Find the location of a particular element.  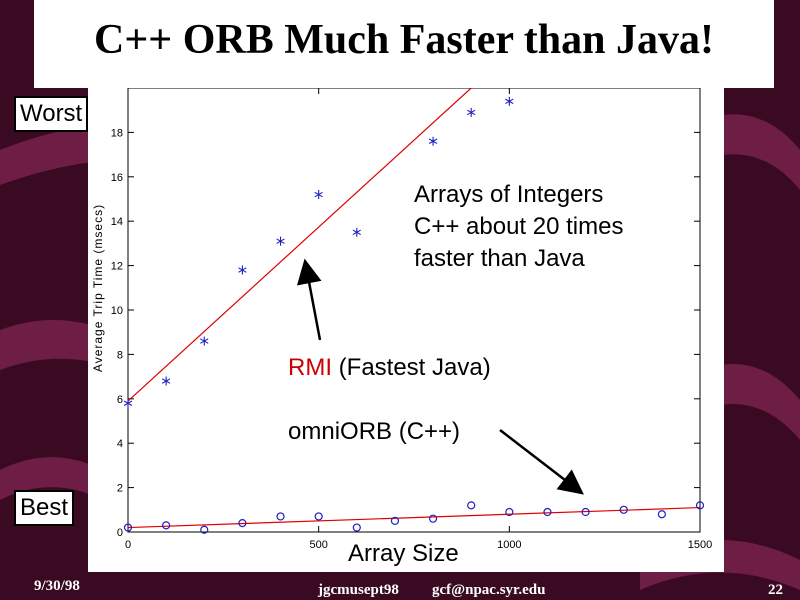

best-label: Best is located at coordinates (44, 508).